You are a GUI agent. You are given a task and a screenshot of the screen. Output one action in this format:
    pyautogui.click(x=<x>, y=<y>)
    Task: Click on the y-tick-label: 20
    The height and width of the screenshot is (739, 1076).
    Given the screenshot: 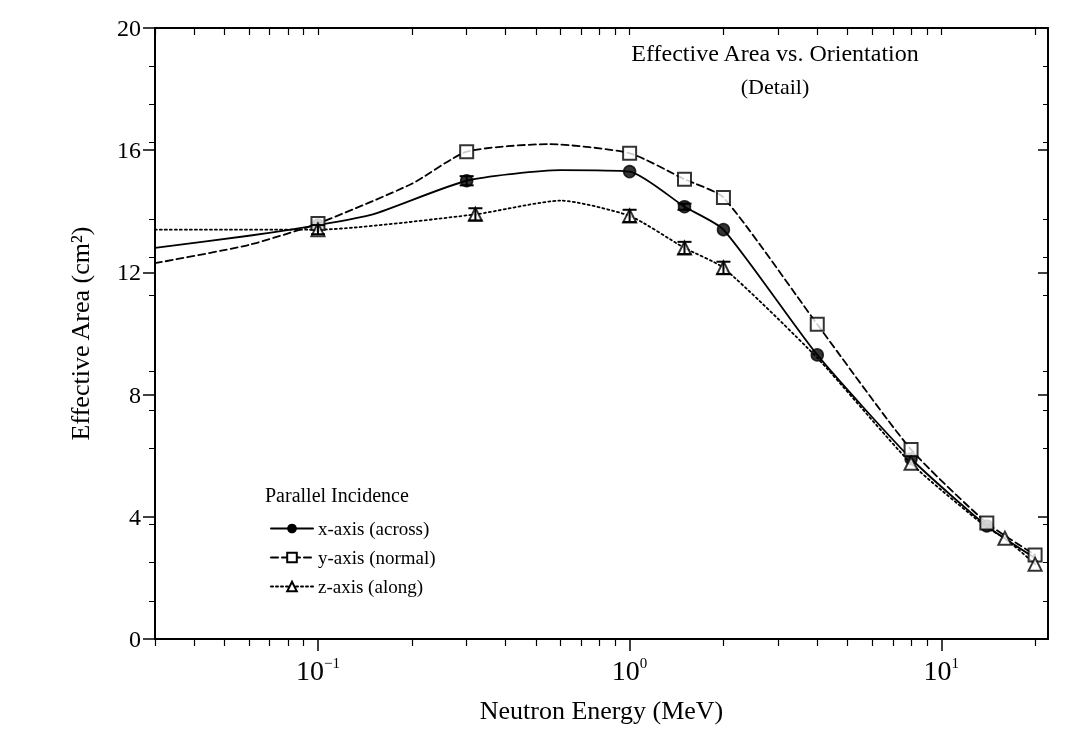 What is the action you would take?
    pyautogui.click(x=129, y=28)
    